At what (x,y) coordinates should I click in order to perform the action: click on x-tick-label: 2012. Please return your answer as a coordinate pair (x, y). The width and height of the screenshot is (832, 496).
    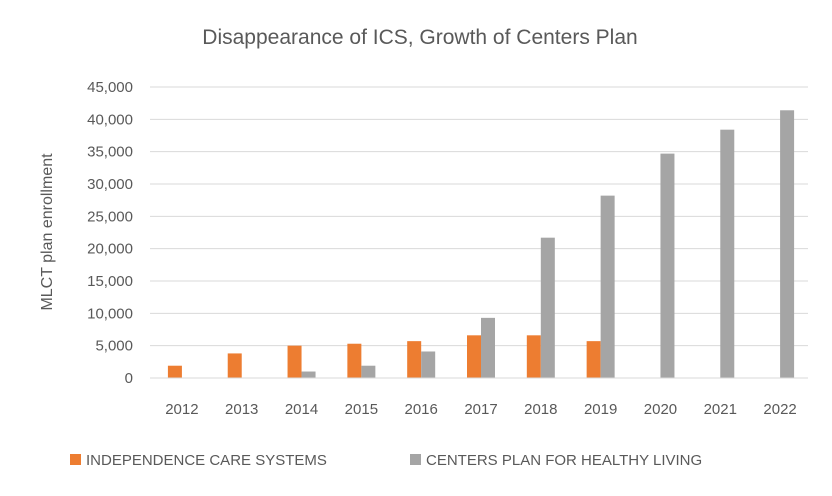
    Looking at the image, I should click on (181, 409).